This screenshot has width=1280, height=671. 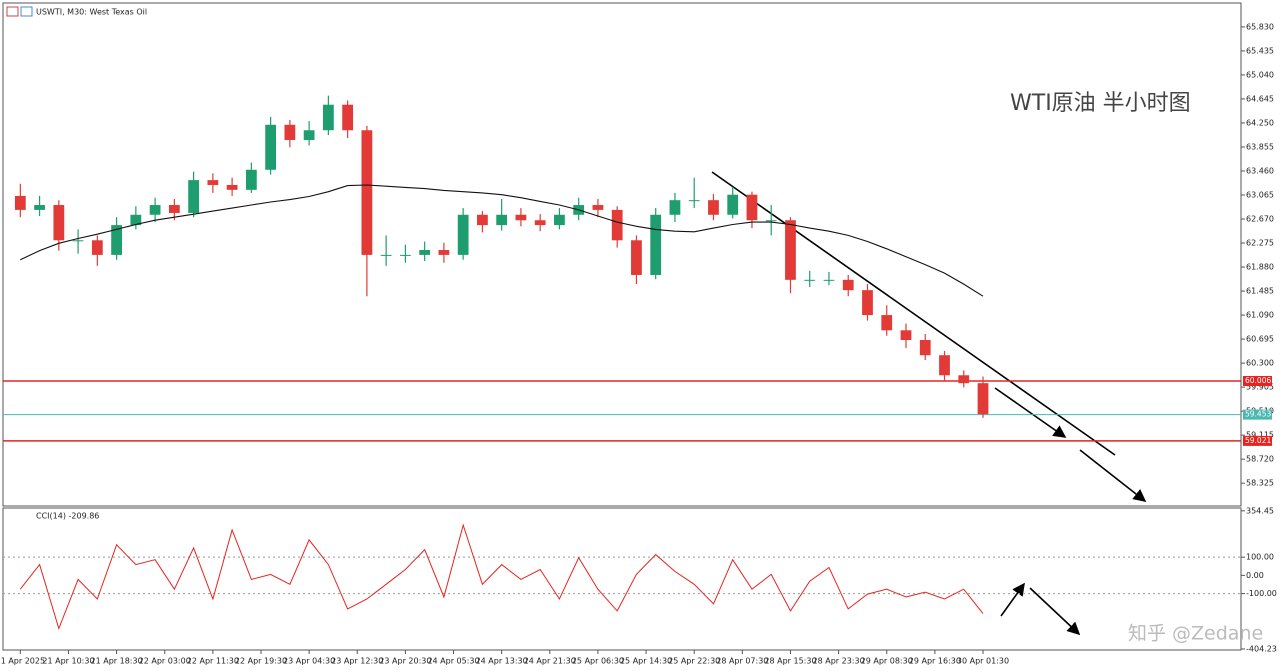 What do you see at coordinates (1260, 170) in the screenshot?
I see `y-tick-label: 63.460` at bounding box center [1260, 170].